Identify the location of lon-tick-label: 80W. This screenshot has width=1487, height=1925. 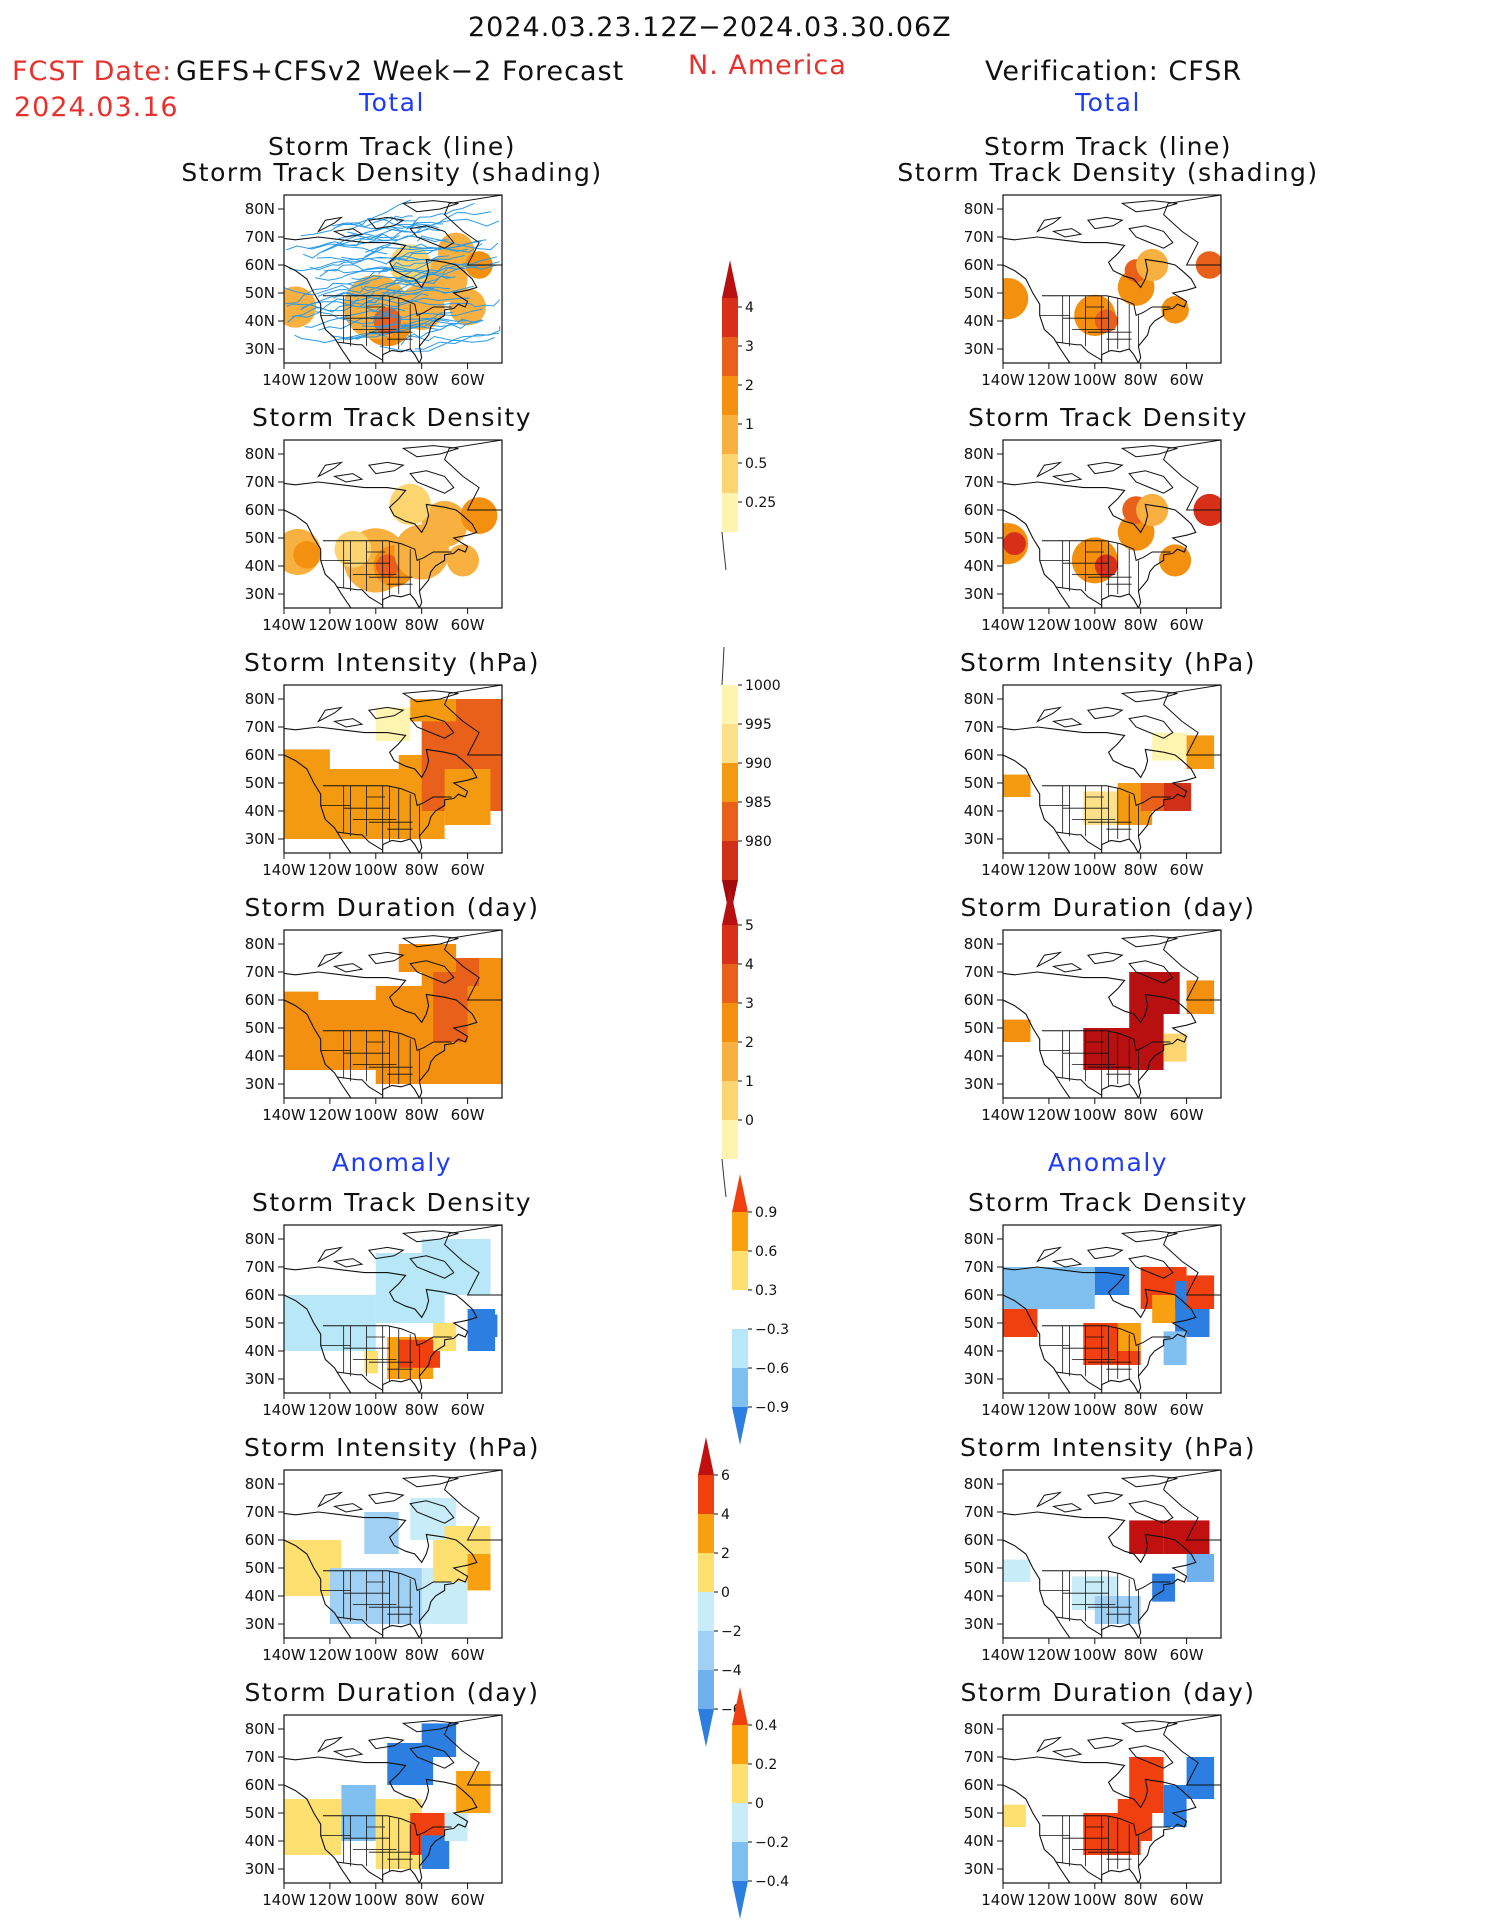
(1141, 1410).